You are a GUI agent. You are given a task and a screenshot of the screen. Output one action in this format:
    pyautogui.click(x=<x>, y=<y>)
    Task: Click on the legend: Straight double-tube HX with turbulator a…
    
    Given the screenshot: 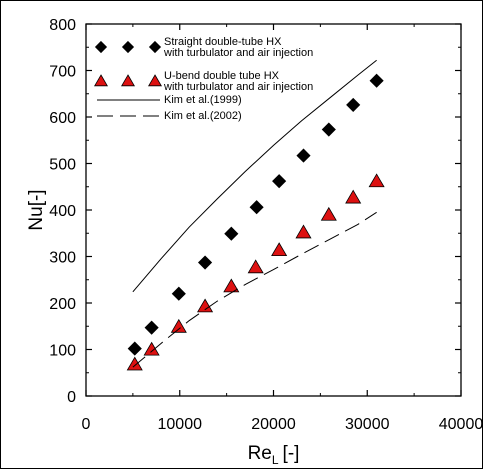 What is the action you would take?
    pyautogui.click(x=203, y=79)
    